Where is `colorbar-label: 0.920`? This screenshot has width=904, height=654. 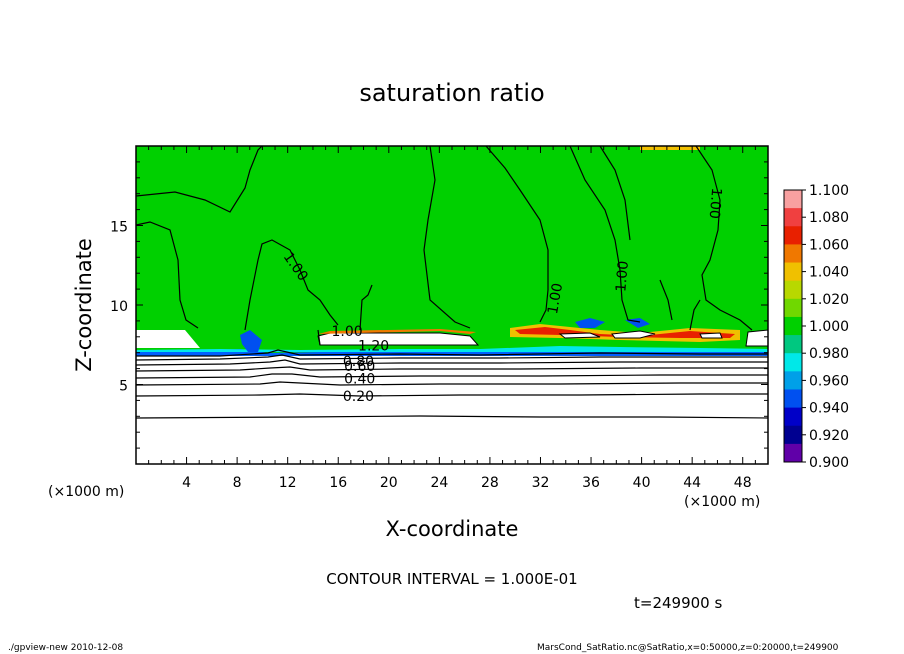
colorbar-label: 0.920 is located at coordinates (829, 436).